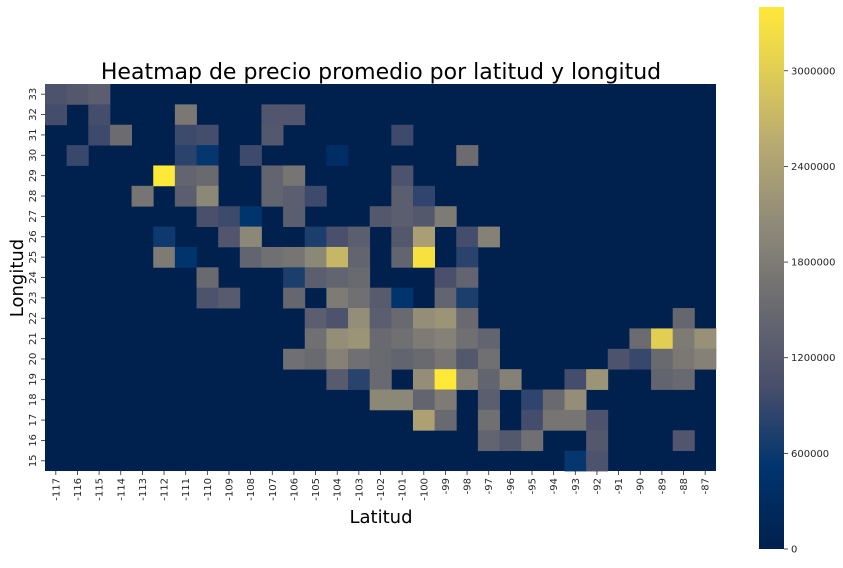 This screenshot has height=568, width=843. Describe the element at coordinates (208, 489) in the screenshot. I see `x-tick-label: -110` at that location.